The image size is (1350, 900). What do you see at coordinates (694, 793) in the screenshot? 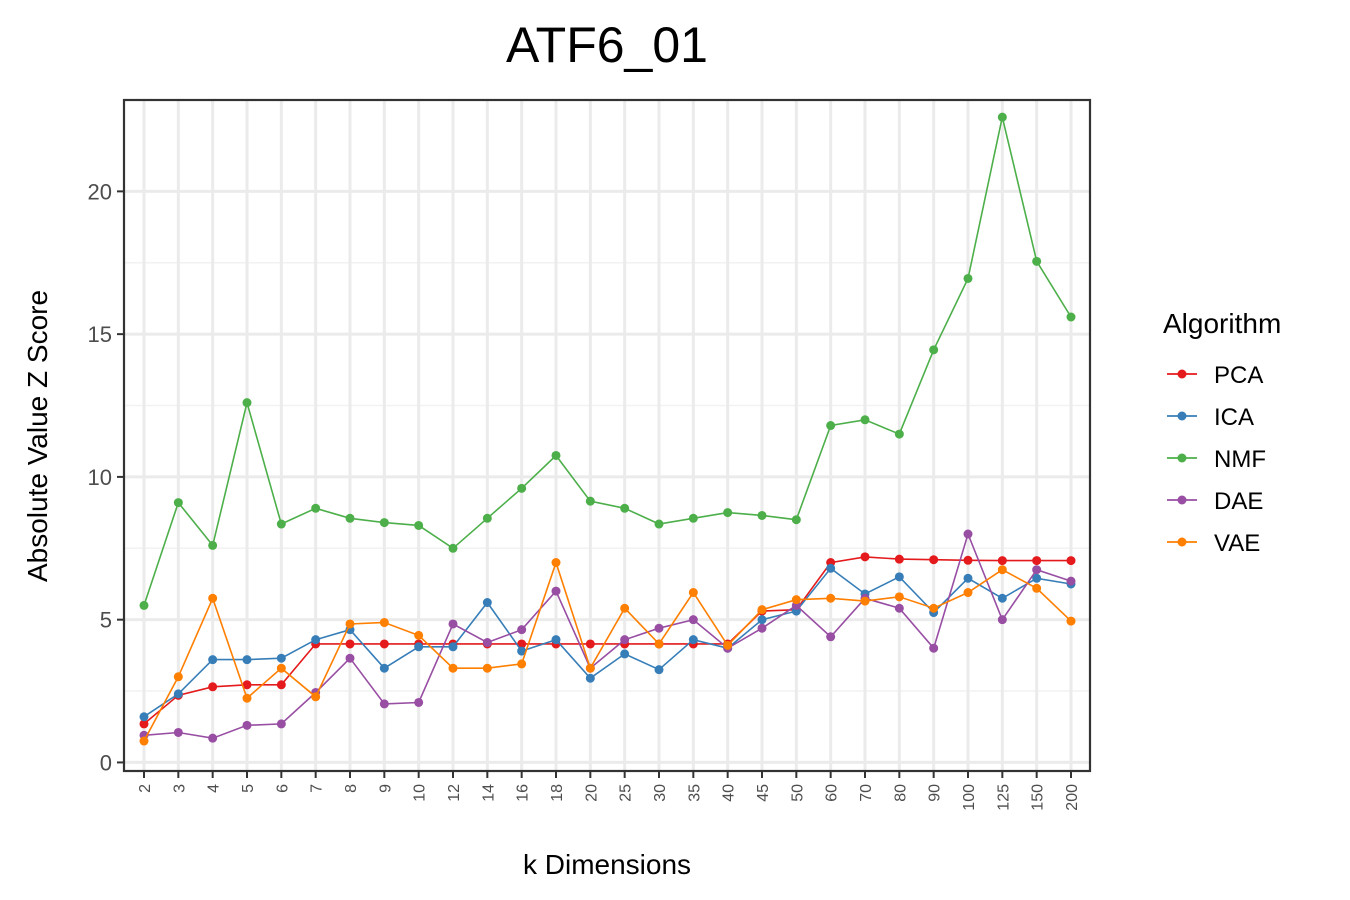
I see `x-tick-label: 35` at bounding box center [694, 793].